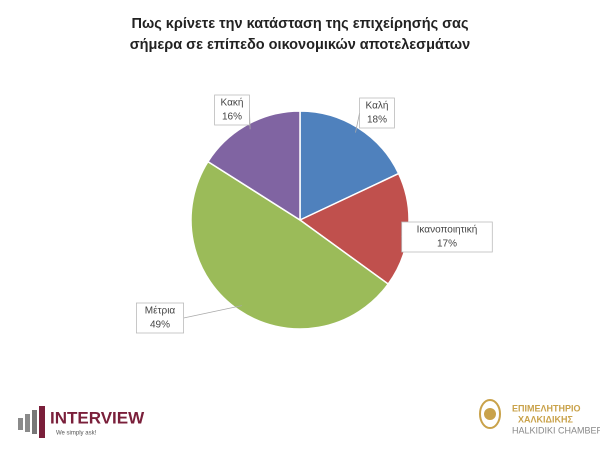 This screenshot has height=451, width=600. Describe the element at coordinates (160, 311) in the screenshot. I see `slice-label: Μέτρια` at that location.